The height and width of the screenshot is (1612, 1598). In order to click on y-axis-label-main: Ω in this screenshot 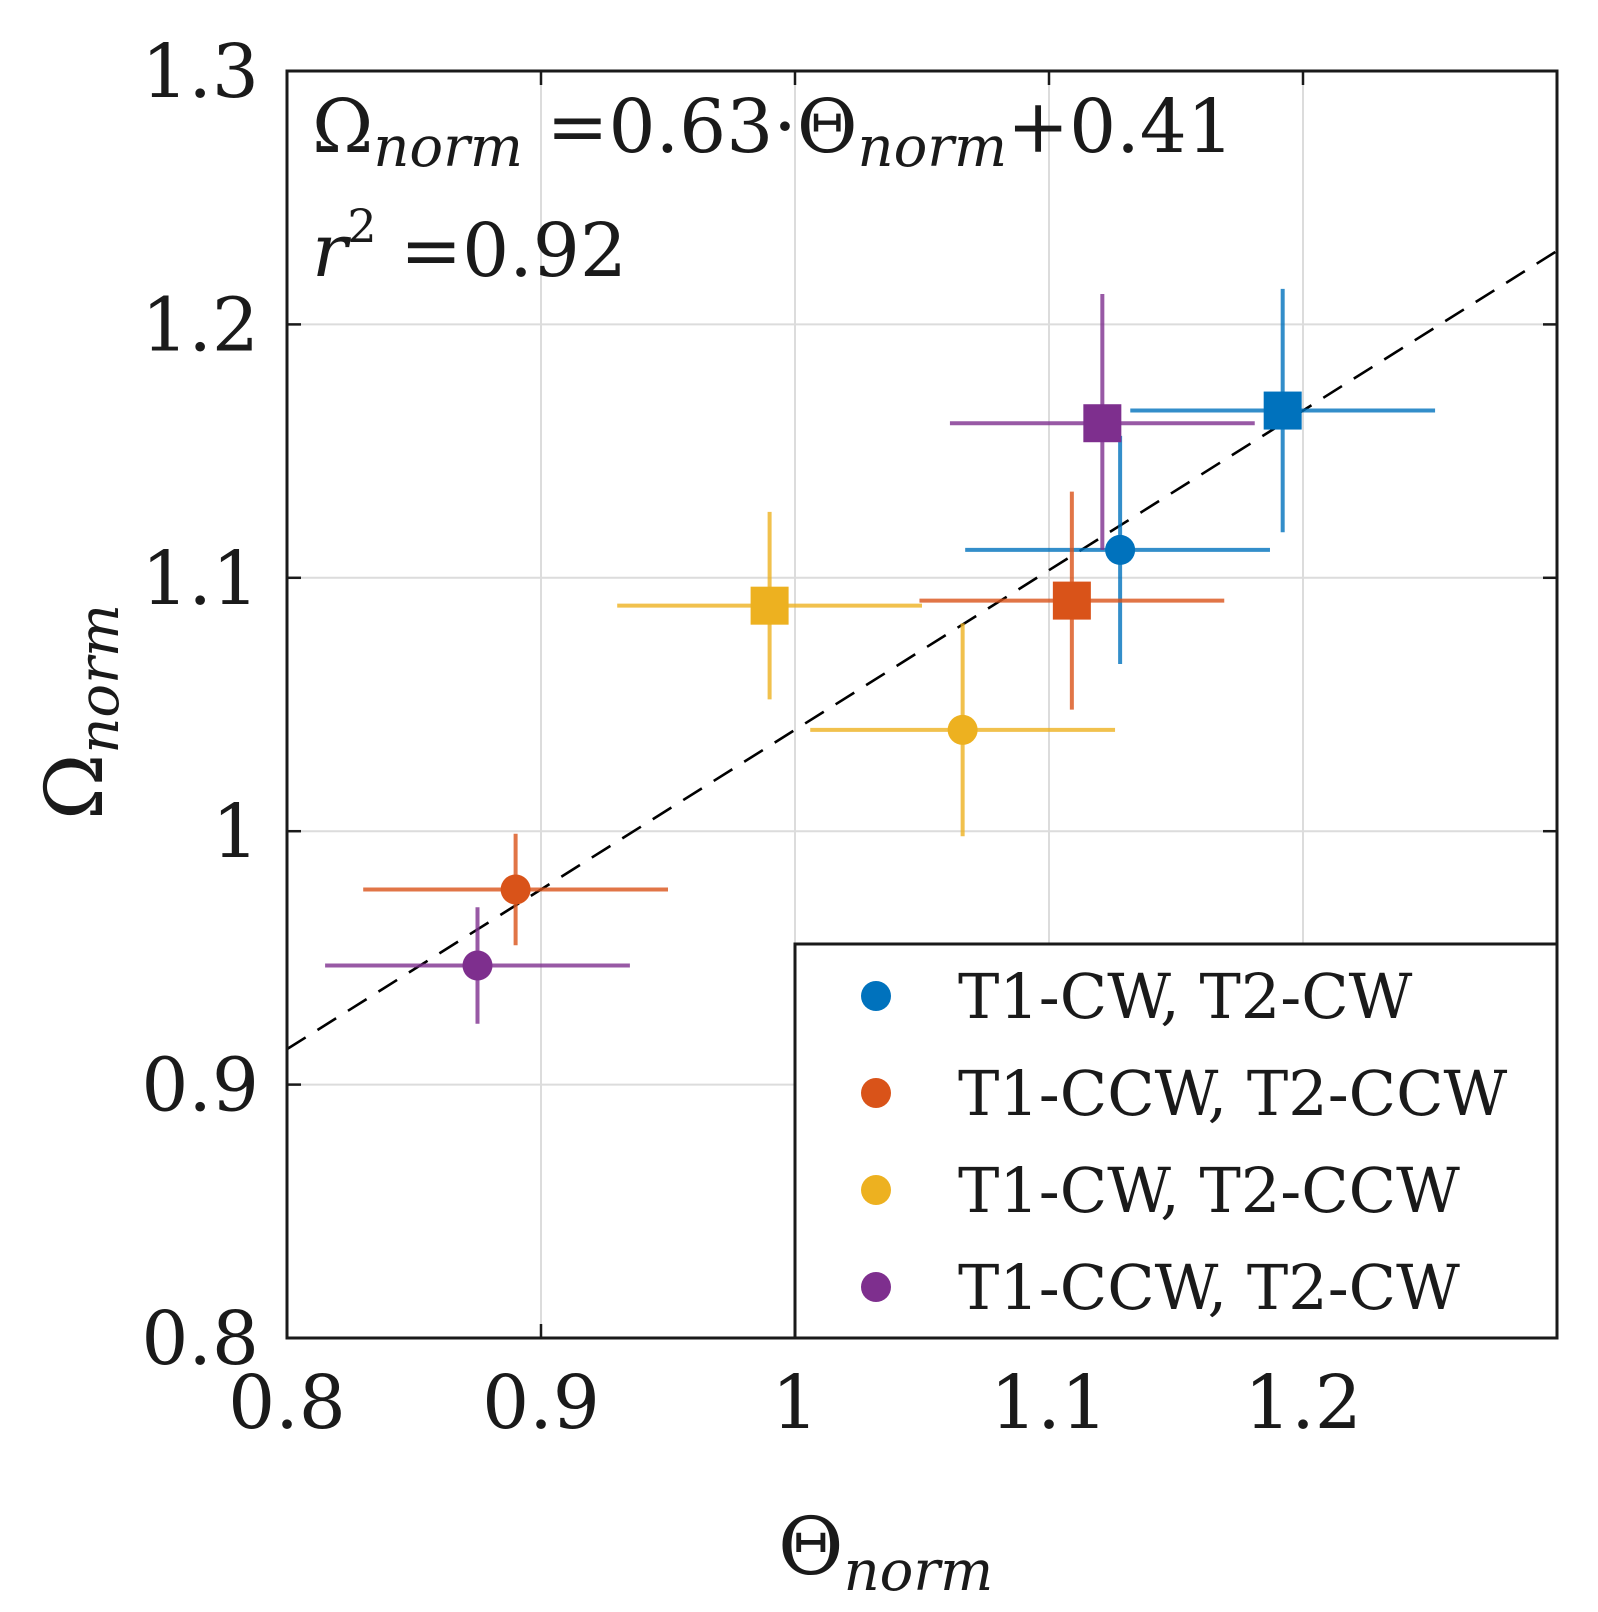, I will do `click(74, 787)`.